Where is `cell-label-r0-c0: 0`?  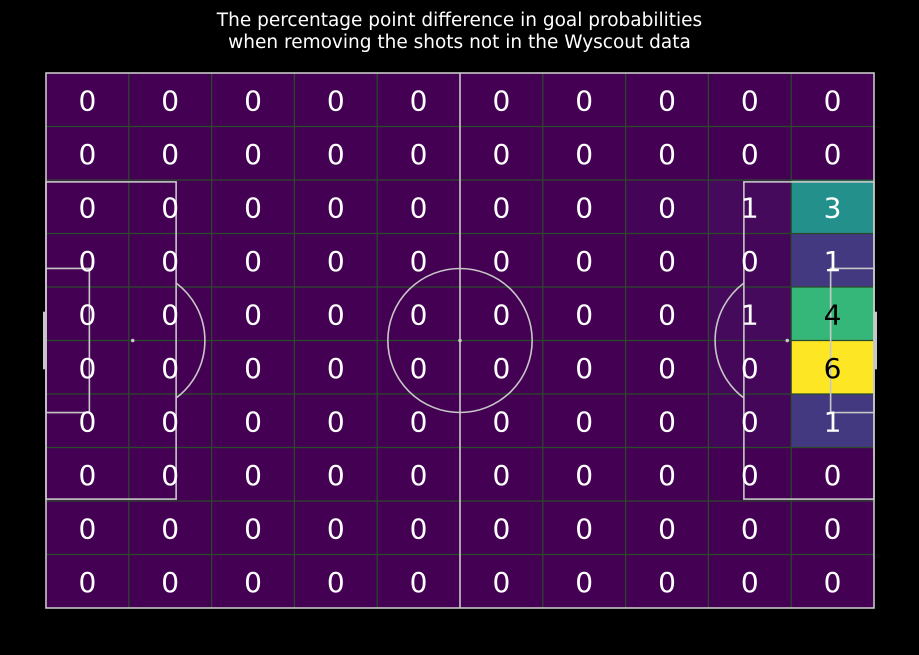 cell-label-r0-c0: 0 is located at coordinates (87, 100).